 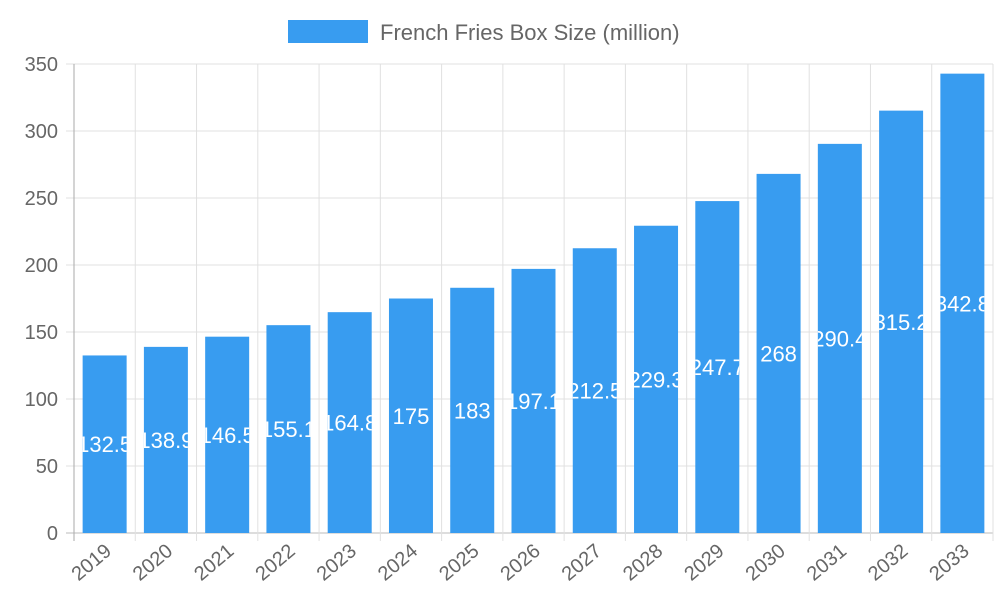 What do you see at coordinates (41, 400) in the screenshot?
I see `y-tick-label: 100` at bounding box center [41, 400].